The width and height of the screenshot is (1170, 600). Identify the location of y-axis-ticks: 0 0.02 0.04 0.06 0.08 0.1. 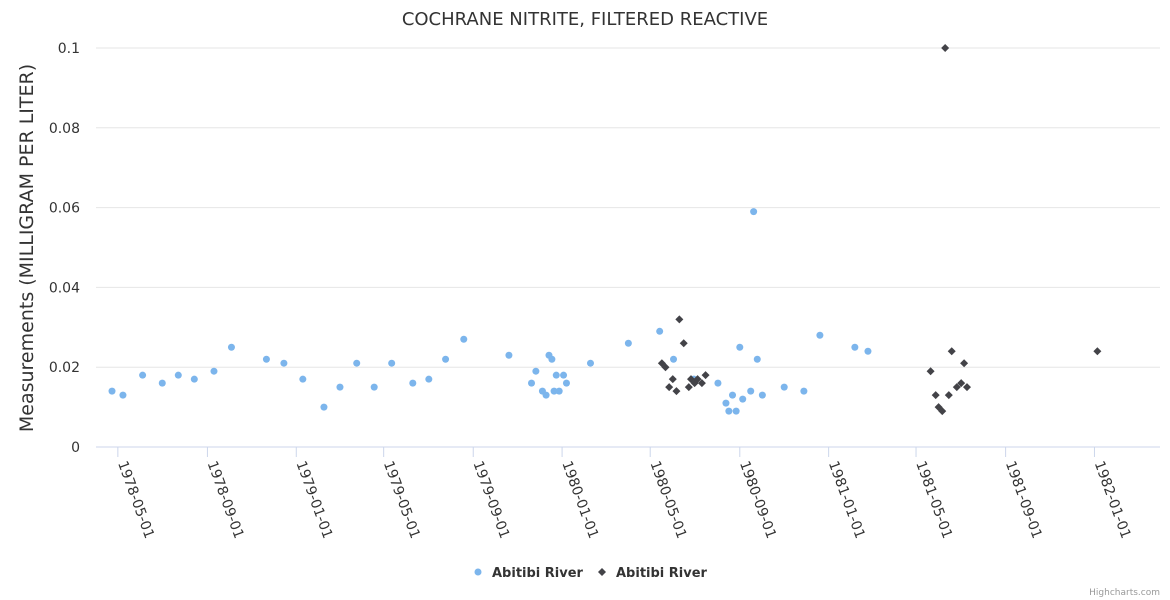
(64, 248).